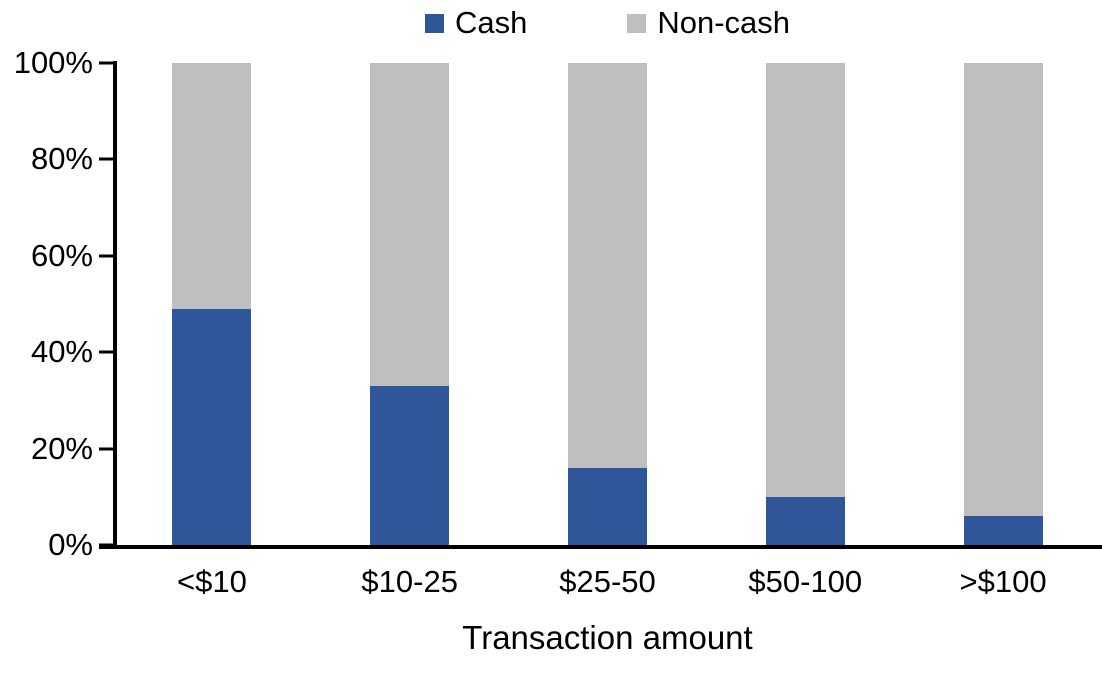 This screenshot has width=1102, height=673. What do you see at coordinates (211, 581) in the screenshot?
I see `x-tick-label: <$10` at bounding box center [211, 581].